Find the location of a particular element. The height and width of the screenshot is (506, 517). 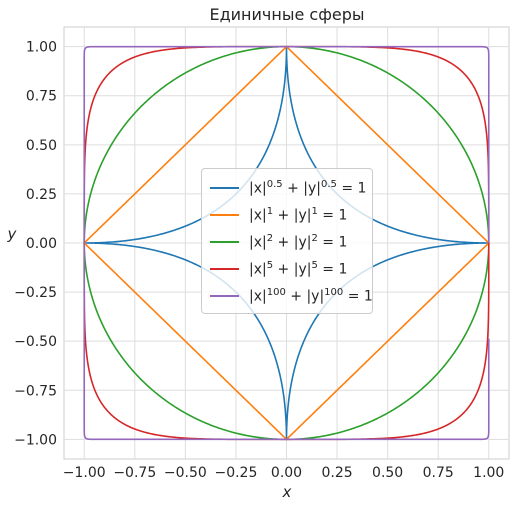

y-tick-label: −0.25 is located at coordinates (35, 293).